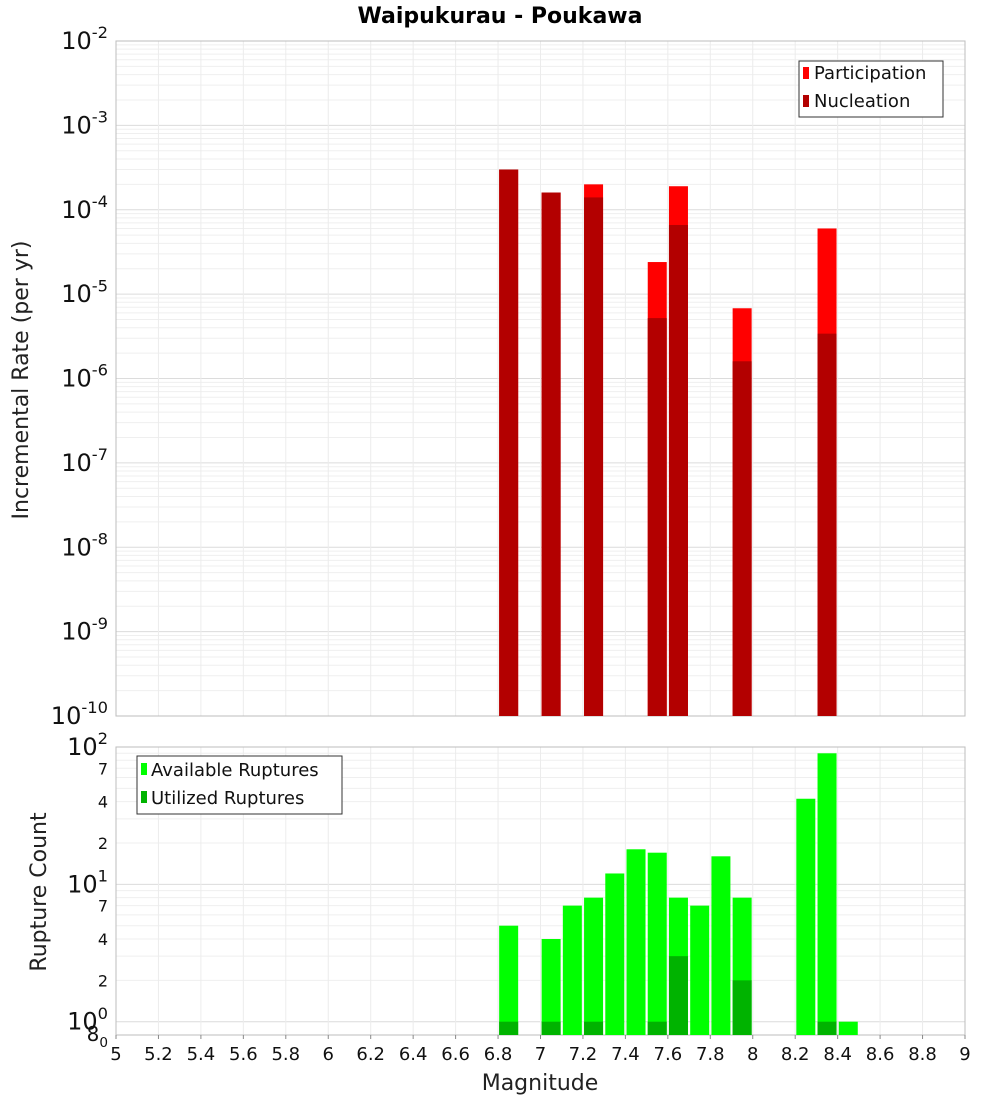 Image resolution: width=1000 pixels, height=1100 pixels. Describe the element at coordinates (79, 714) in the screenshot. I see `top-y-tick-label: 10⁻¹⁰` at that location.